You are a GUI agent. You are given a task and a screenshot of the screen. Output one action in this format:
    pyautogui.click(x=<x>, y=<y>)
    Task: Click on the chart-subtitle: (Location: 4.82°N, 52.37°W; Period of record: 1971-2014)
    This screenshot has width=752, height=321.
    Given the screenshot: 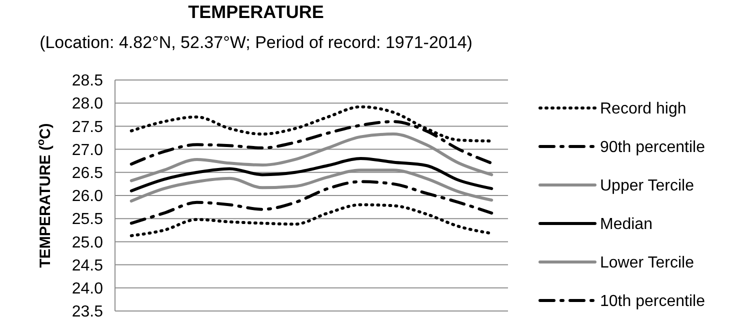 What is the action you would take?
    pyautogui.click(x=256, y=42)
    